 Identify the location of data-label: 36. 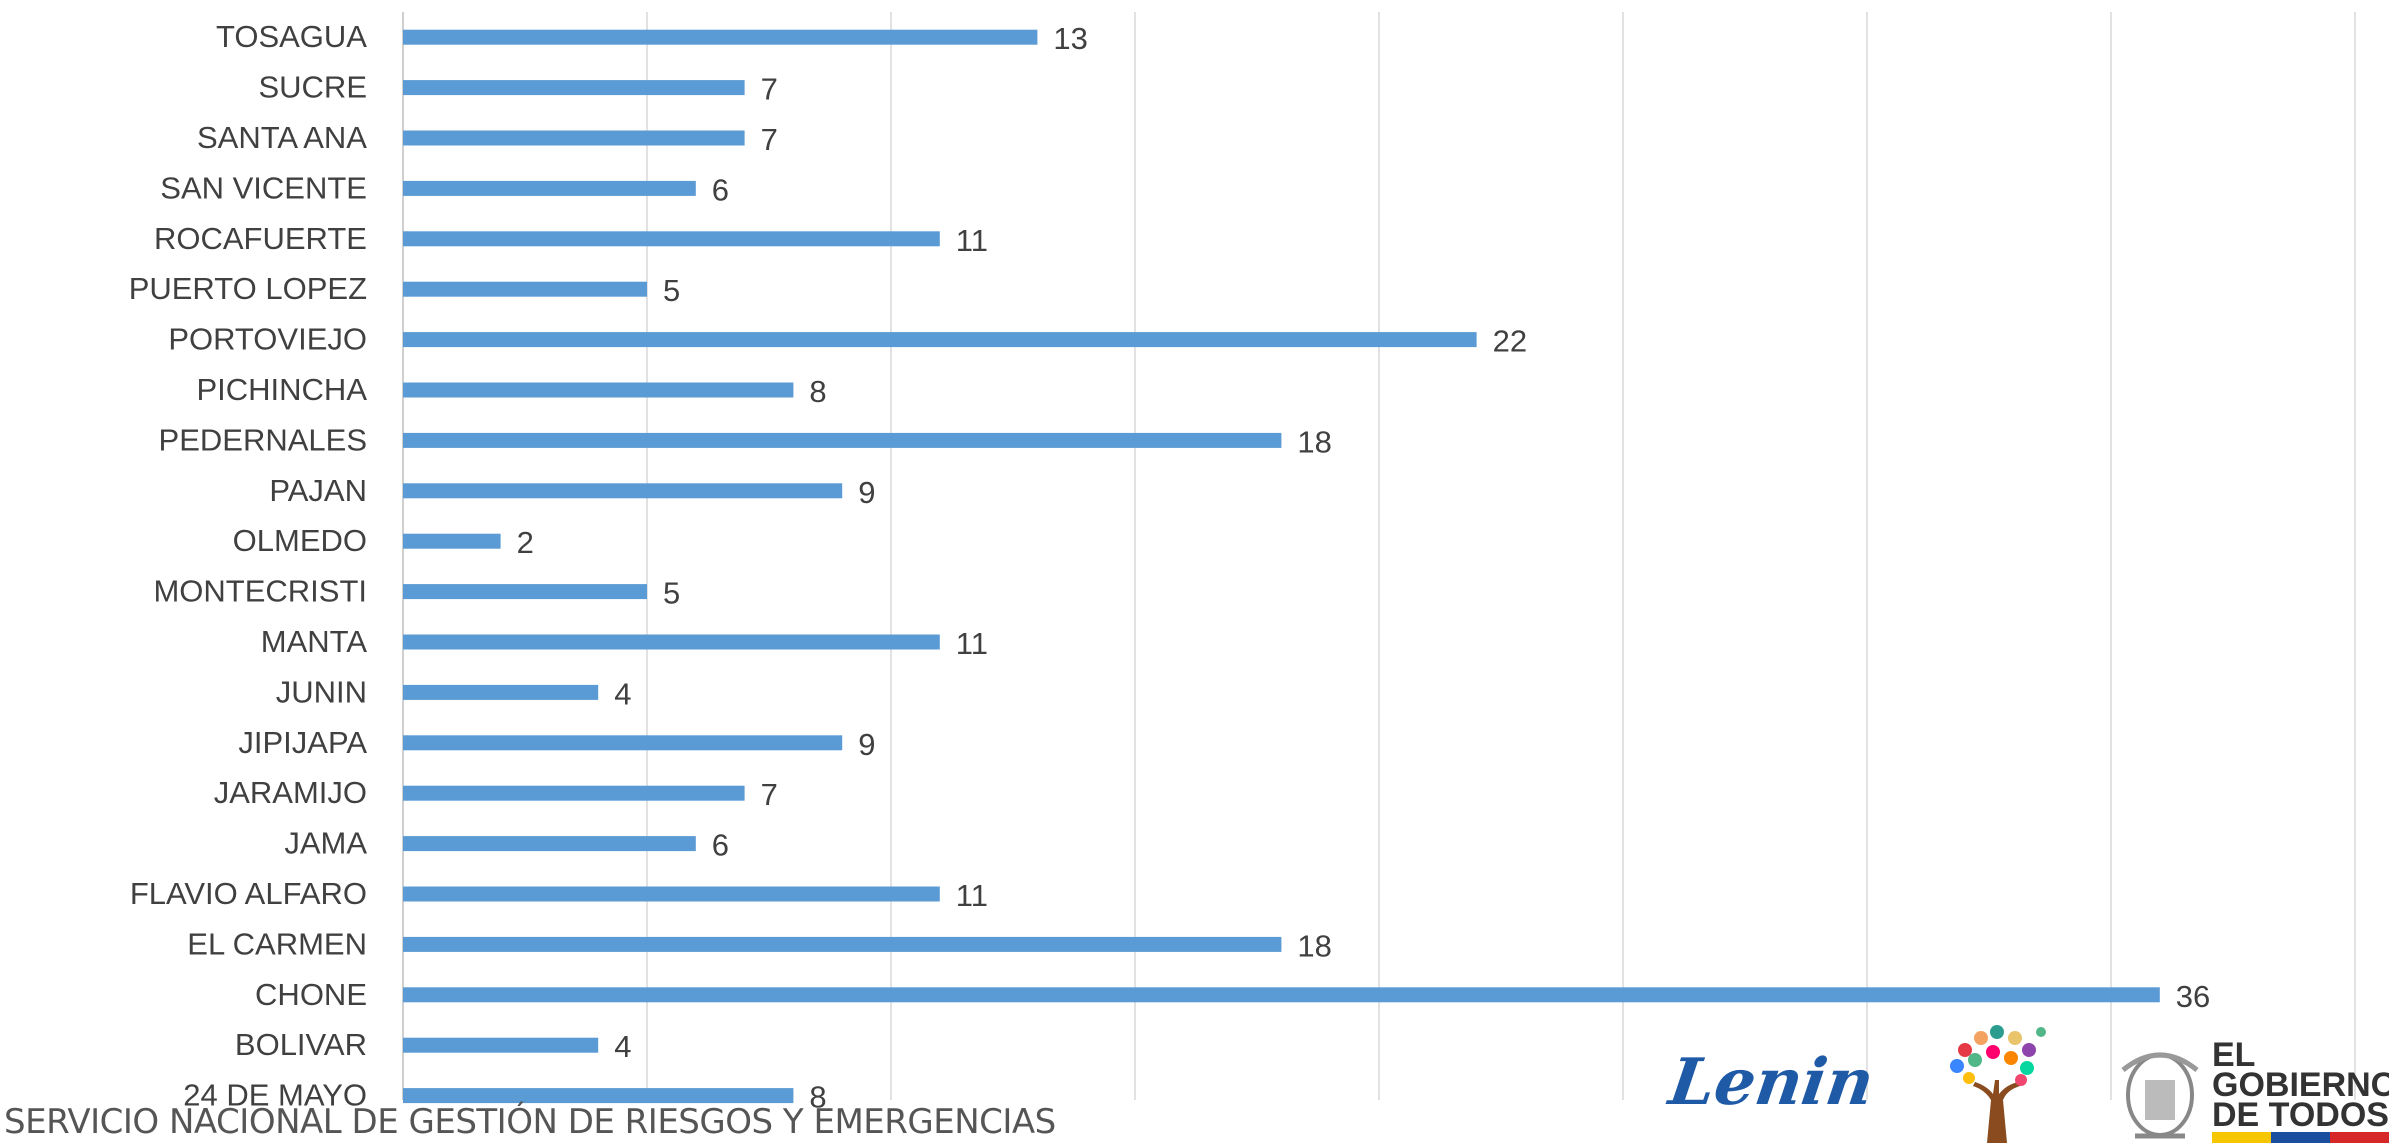
(2193, 996).